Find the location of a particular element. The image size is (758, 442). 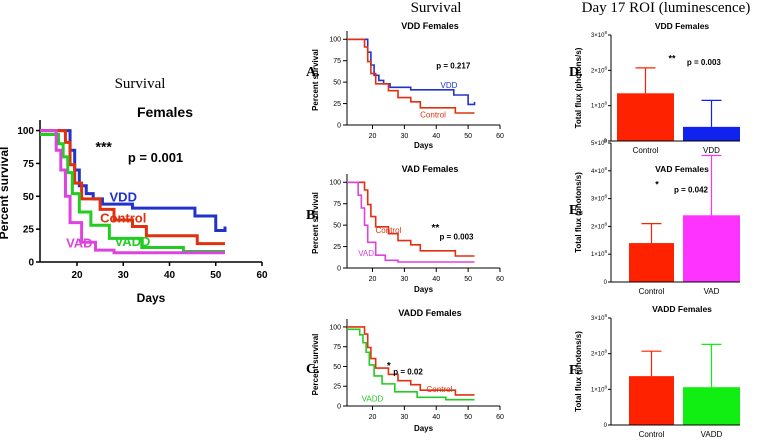

survival-mid-header: Survival is located at coordinates (436, 8).